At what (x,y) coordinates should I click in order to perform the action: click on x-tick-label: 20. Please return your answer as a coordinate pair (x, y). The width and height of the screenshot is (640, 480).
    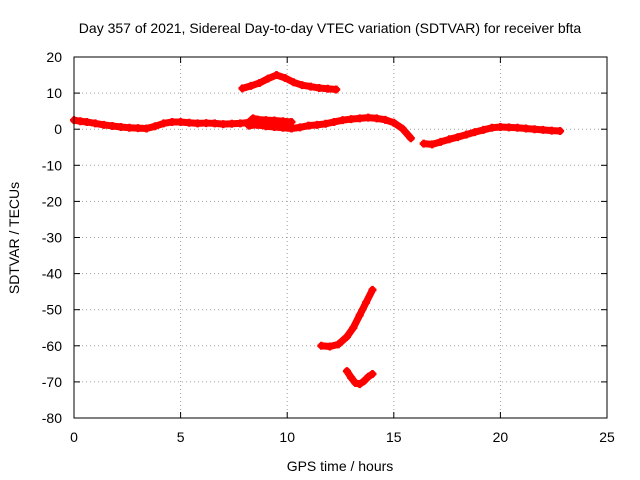
    Looking at the image, I should click on (501, 437).